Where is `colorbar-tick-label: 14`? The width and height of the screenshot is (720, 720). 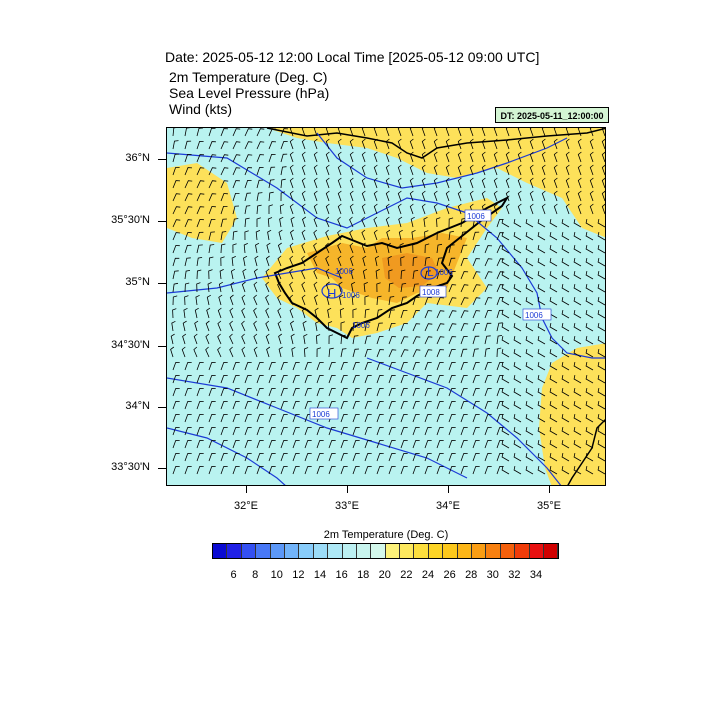 colorbar-tick-label: 14 is located at coordinates (320, 575).